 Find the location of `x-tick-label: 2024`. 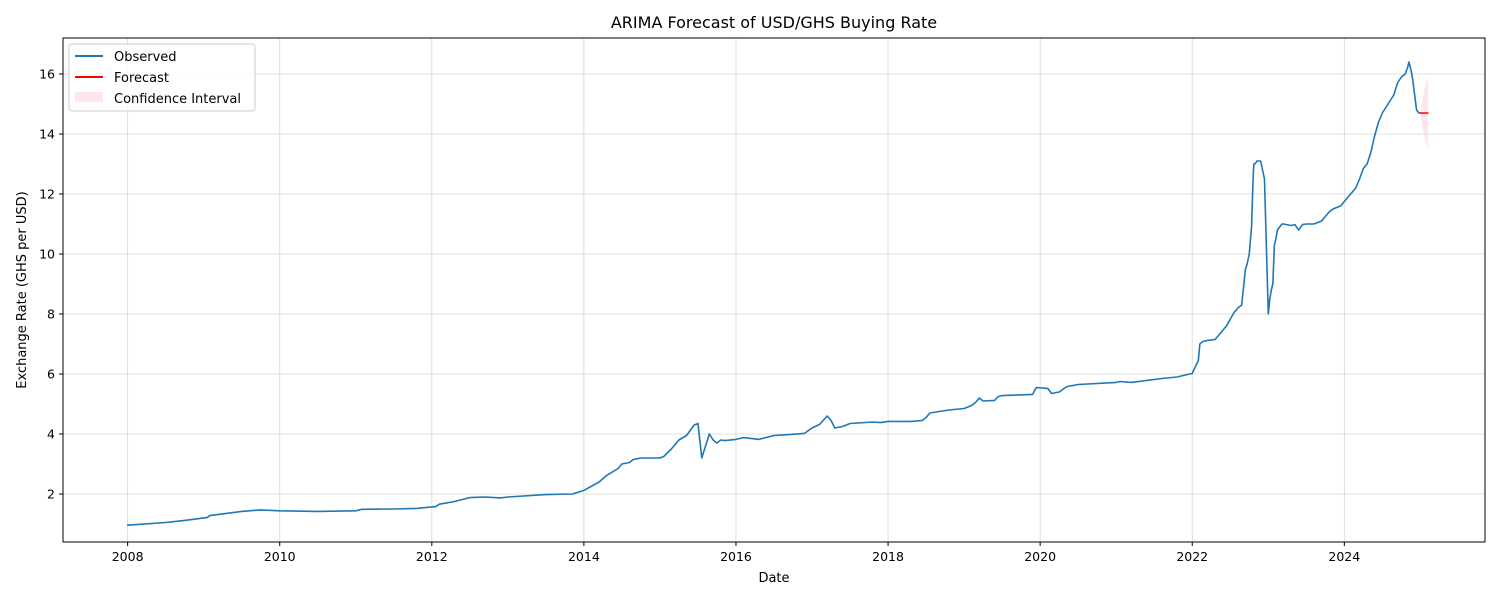

x-tick-label: 2024 is located at coordinates (1344, 556).